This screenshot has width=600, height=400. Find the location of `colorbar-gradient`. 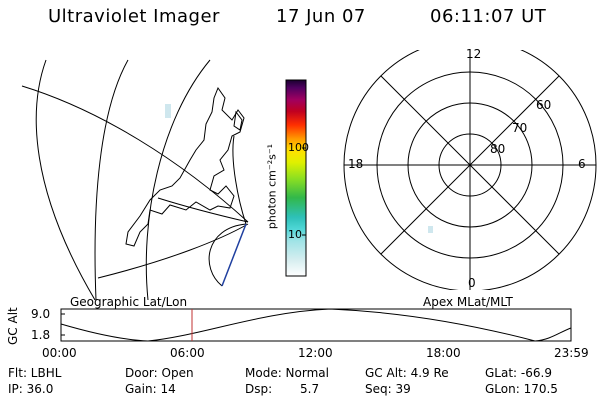

colorbar-gradient is located at coordinates (296, 178).